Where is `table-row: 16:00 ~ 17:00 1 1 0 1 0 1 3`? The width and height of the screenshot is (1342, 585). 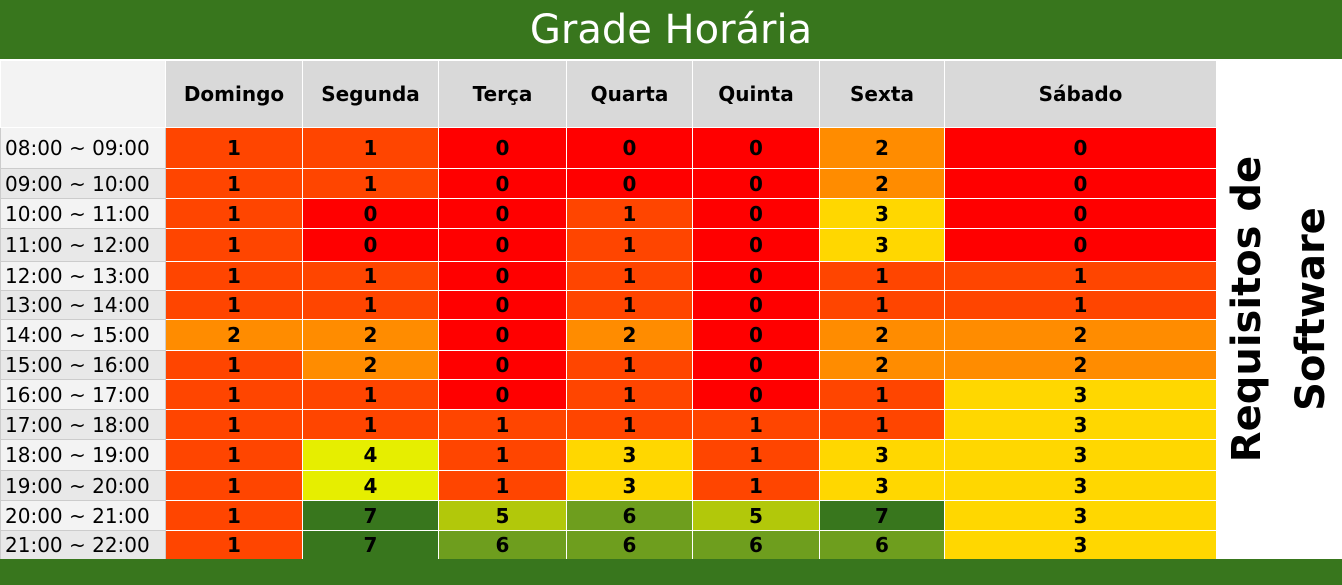 table-row: 16:00 ~ 17:00 1 1 0 1 0 1 3 is located at coordinates (608, 394).